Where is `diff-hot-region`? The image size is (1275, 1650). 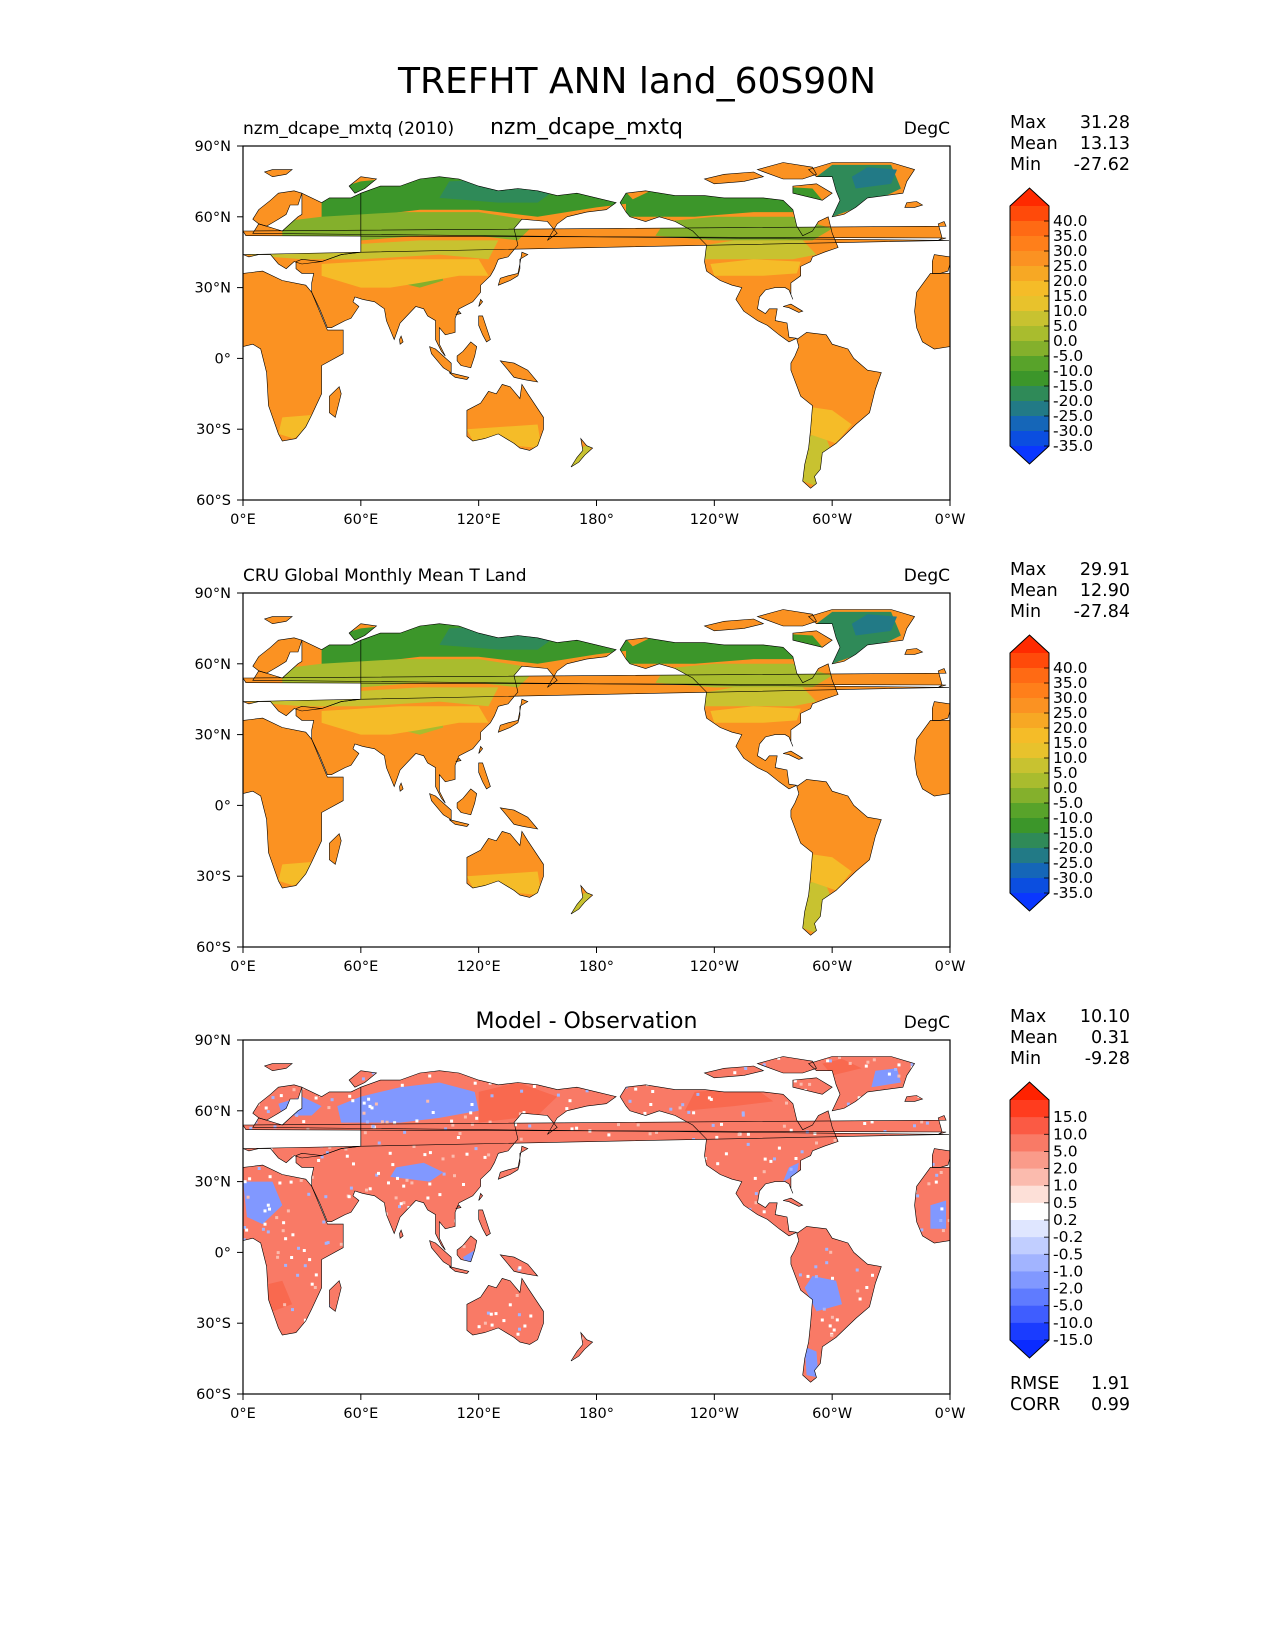 diff-hot-region is located at coordinates (729, 1099).